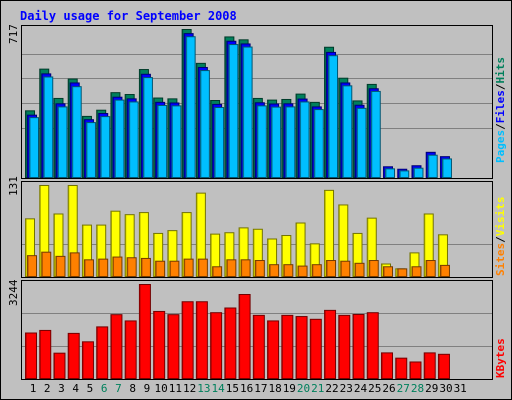 The image size is (512, 400). What do you see at coordinates (13, 292) in the screenshot?
I see `panel-max-label: 3244` at bounding box center [13, 292].